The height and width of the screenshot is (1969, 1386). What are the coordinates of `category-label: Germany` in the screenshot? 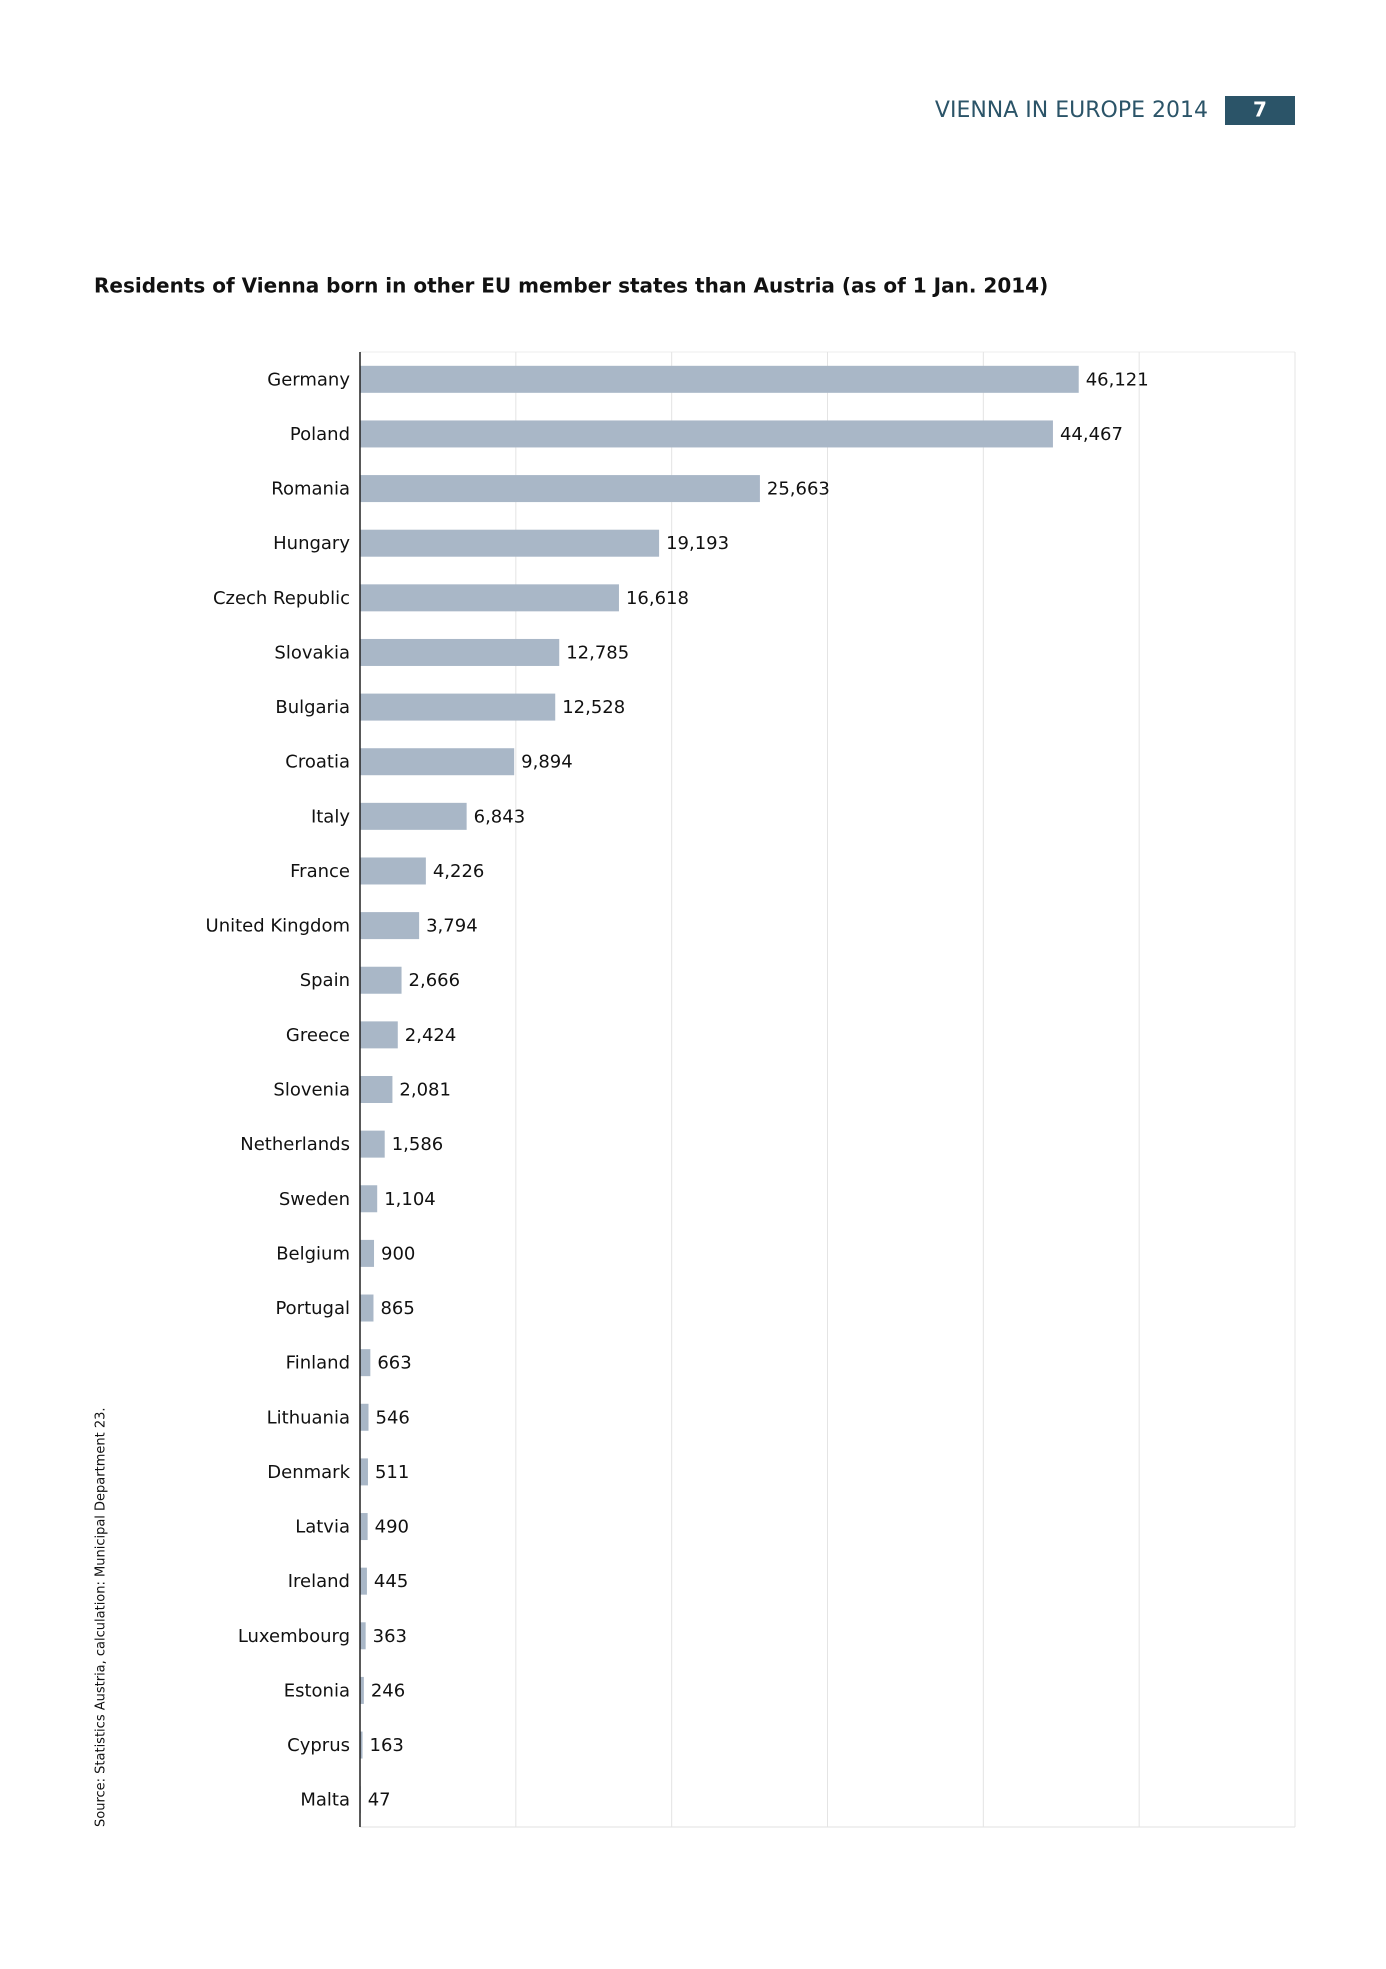 It's located at (308, 379).